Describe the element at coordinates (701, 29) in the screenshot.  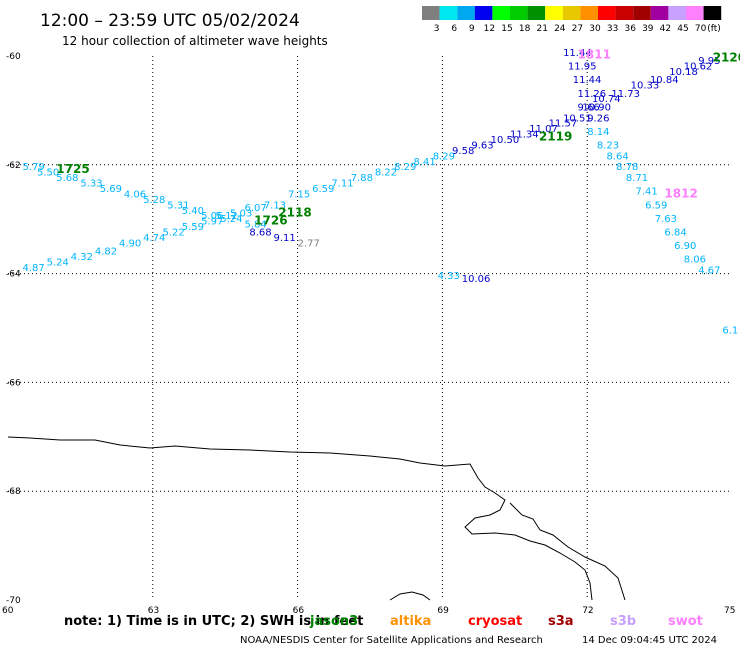
I see `legend-label-70: 70` at that location.